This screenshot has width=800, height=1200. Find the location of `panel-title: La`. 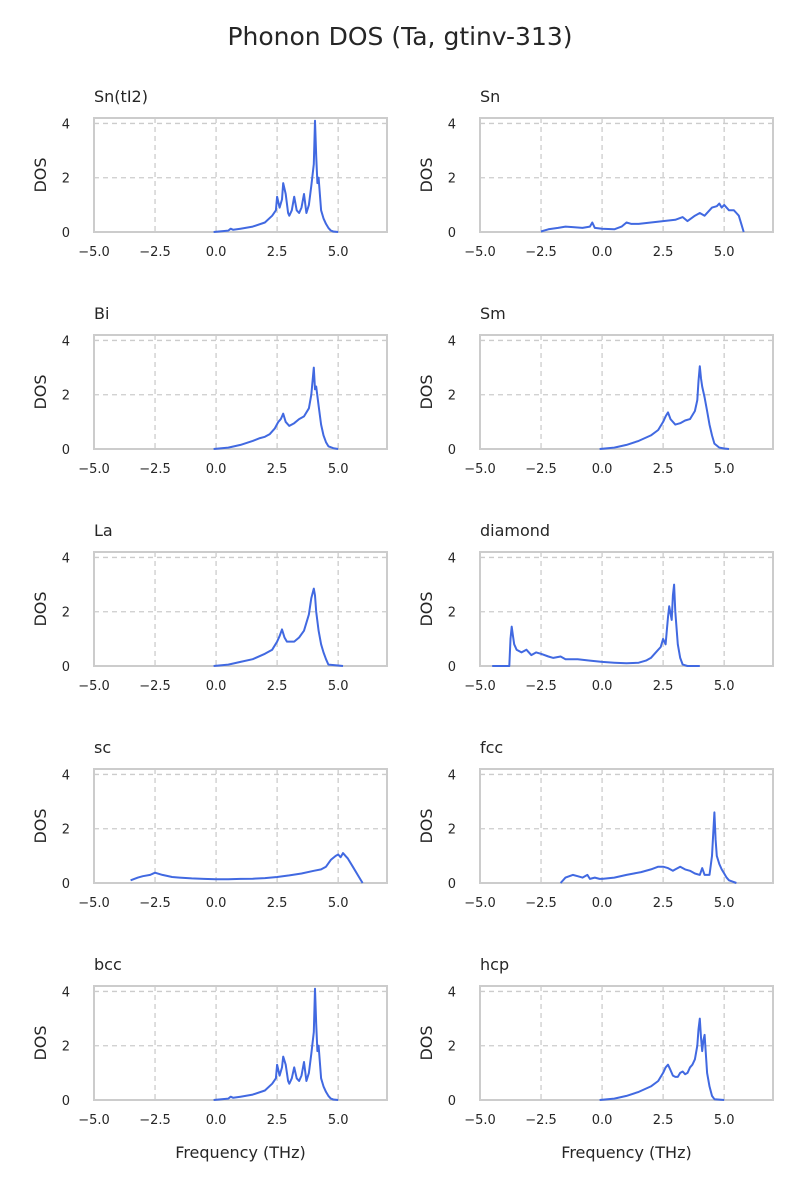

panel-title: La is located at coordinates (103, 530).